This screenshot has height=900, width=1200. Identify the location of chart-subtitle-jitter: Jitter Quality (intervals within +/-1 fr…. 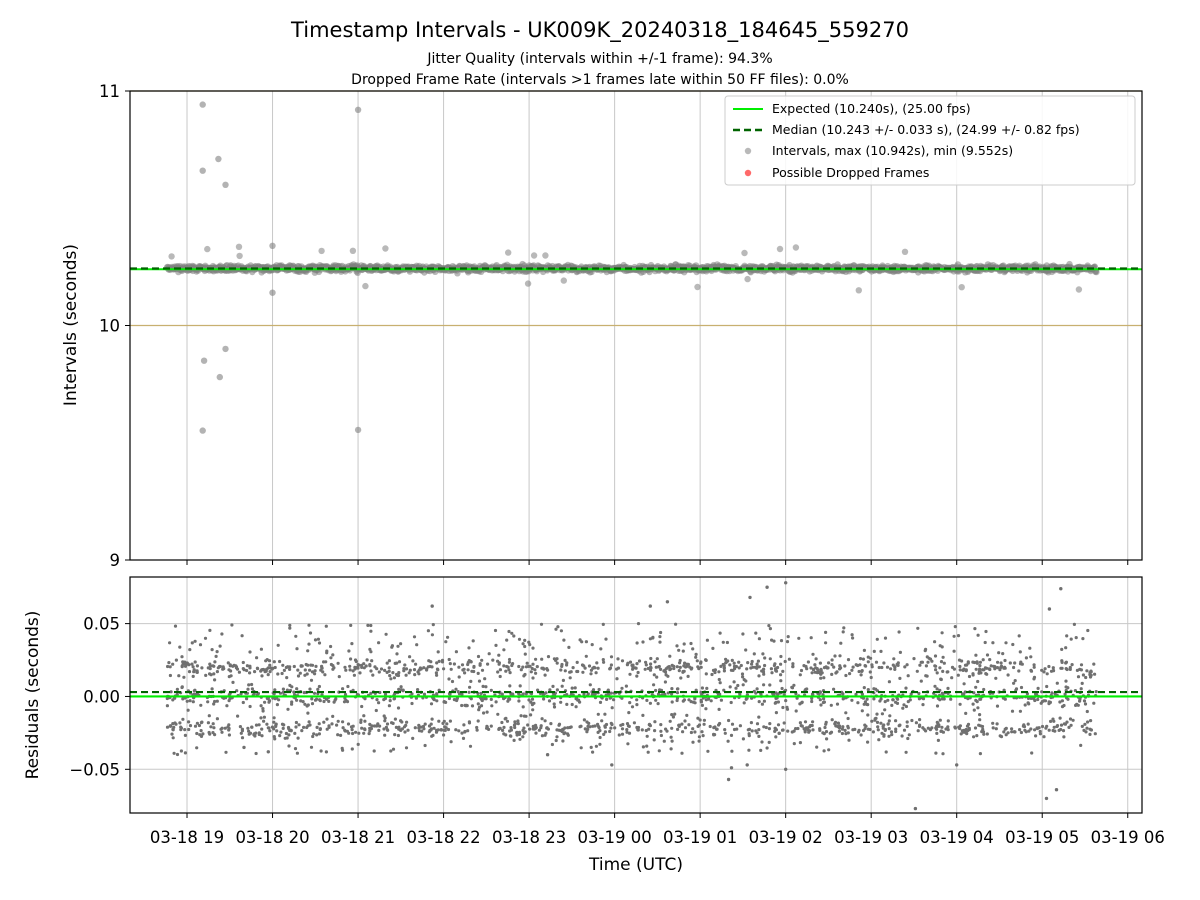
(599, 59).